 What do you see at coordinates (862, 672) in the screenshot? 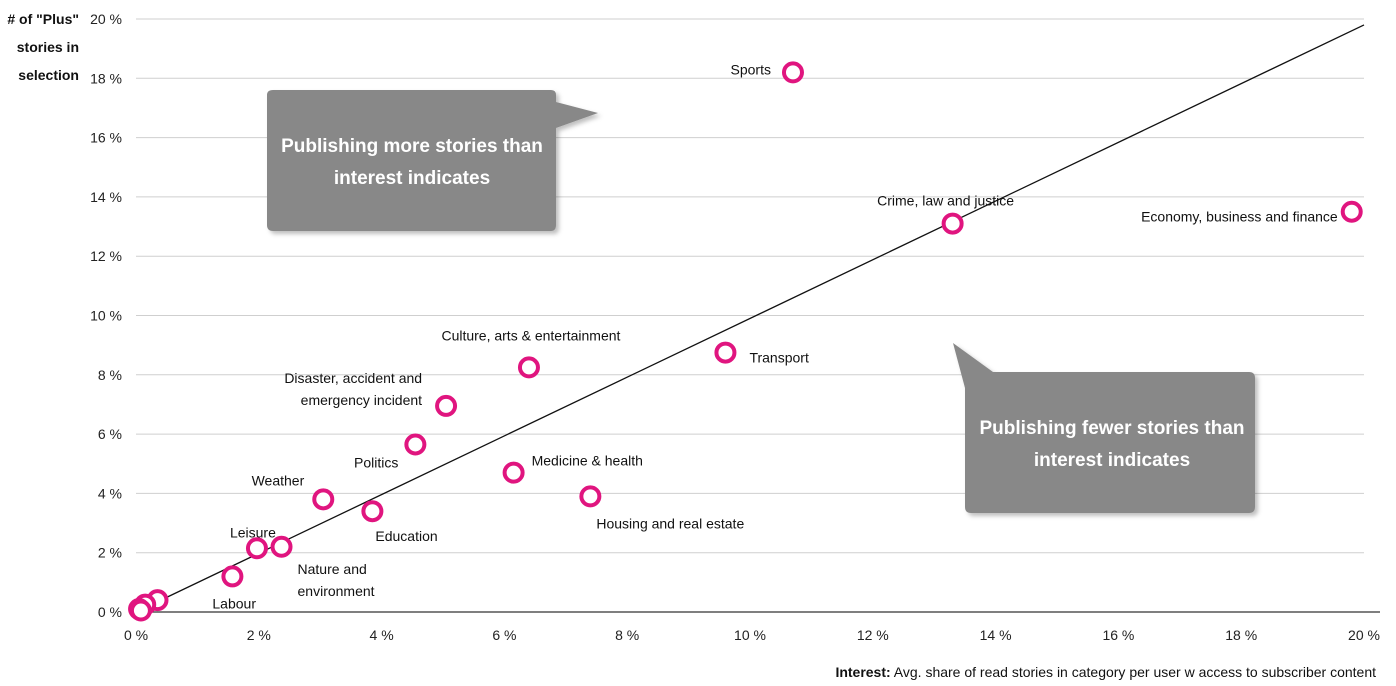
I see `x-axis-label-bold: Interest:` at bounding box center [862, 672].